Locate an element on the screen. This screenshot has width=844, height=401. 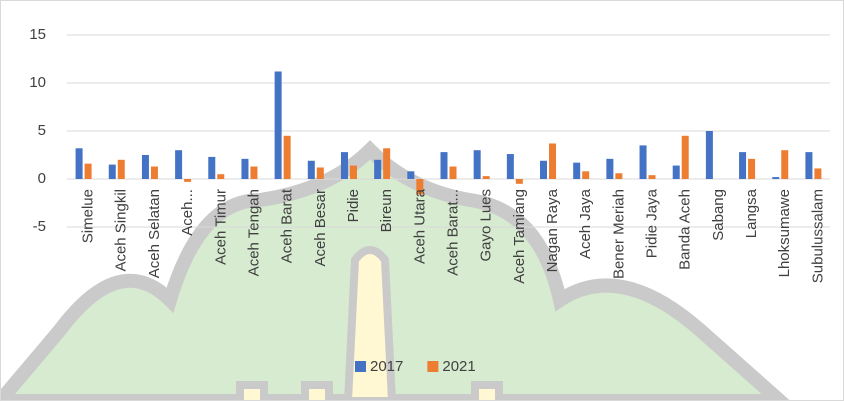
legend-label: 2017 is located at coordinates (386, 366).